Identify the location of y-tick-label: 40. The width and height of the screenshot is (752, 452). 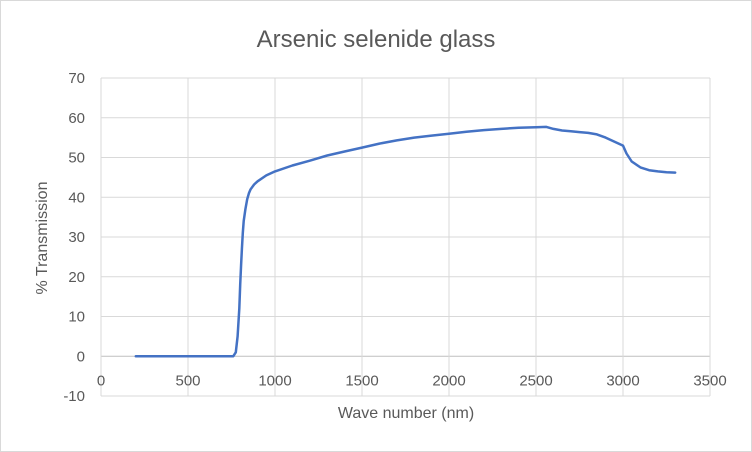
(76, 197).